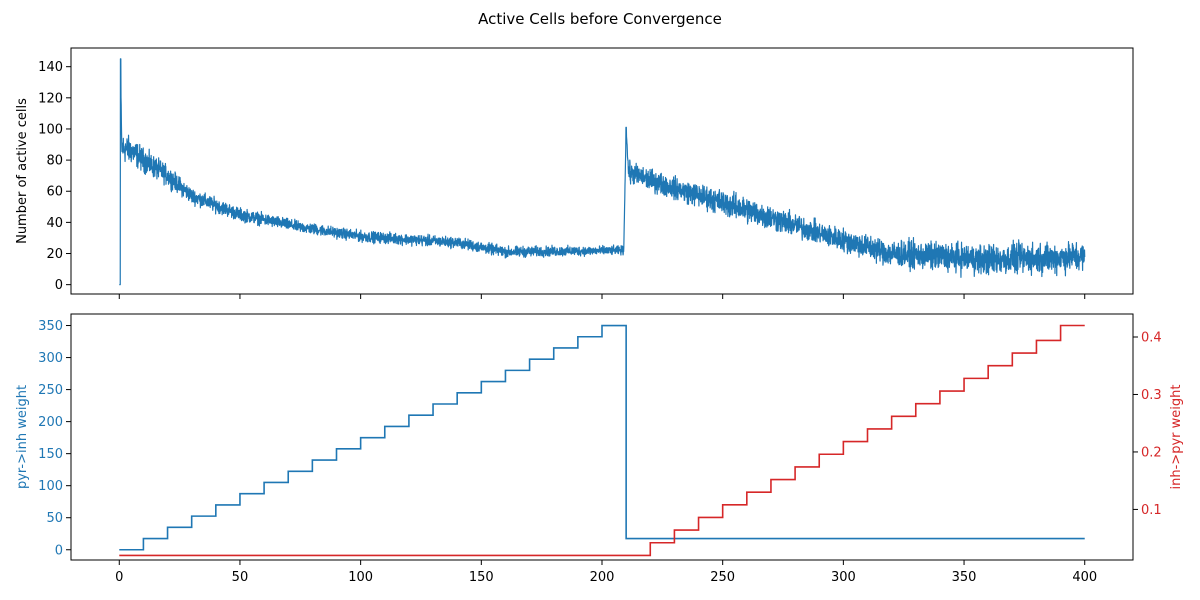 The height and width of the screenshot is (600, 1200). Describe the element at coordinates (602, 296) in the screenshot. I see `top-x-ticks` at that location.